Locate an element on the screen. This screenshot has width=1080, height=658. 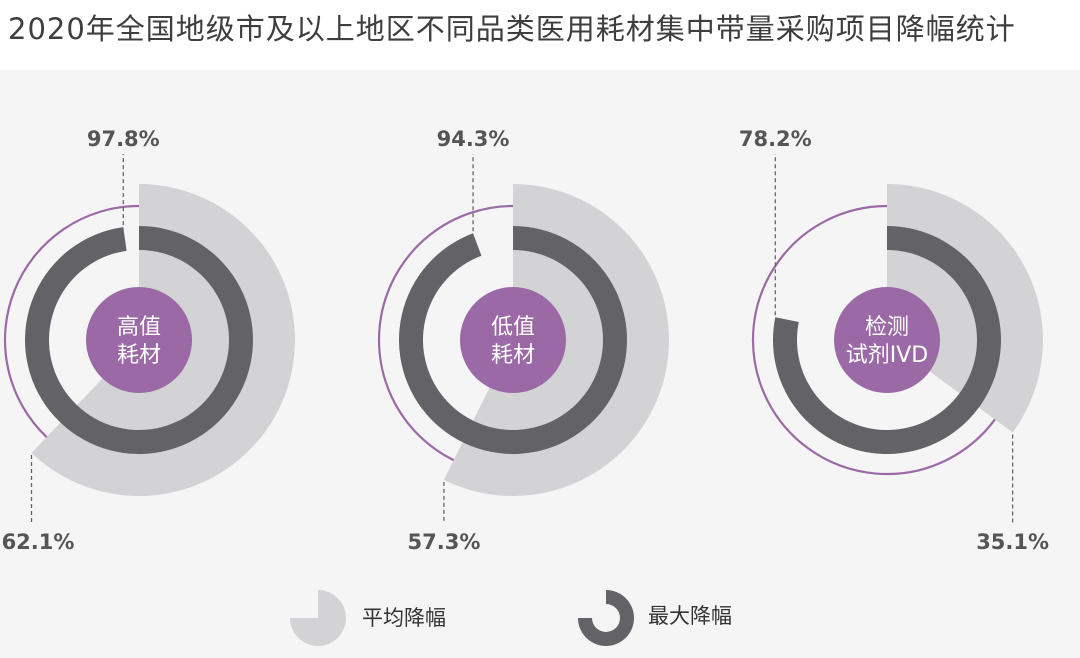
category-label-line1: 高值 is located at coordinates (139, 327).